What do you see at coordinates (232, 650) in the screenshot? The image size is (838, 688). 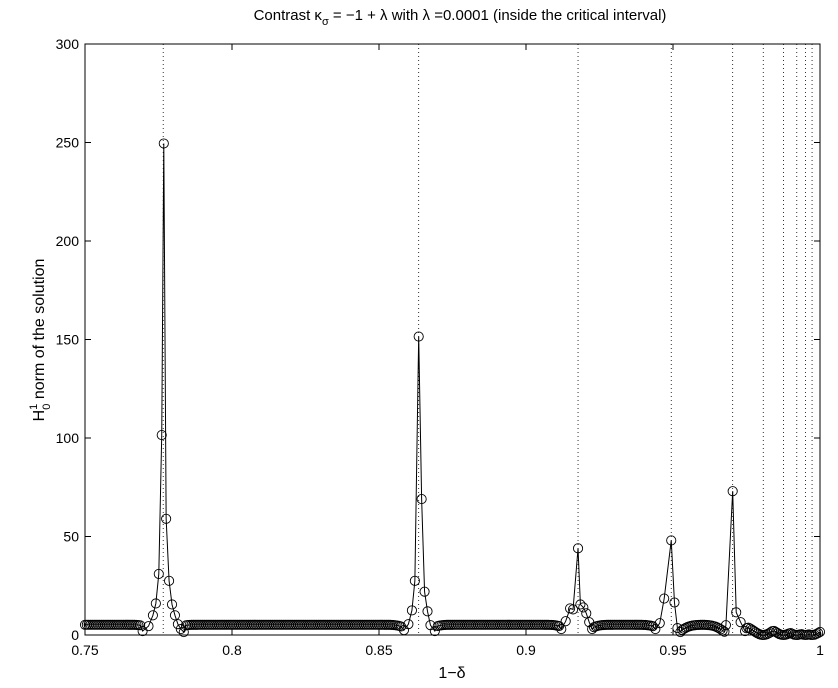 I see `x-tick-label: 0.8` at bounding box center [232, 650].